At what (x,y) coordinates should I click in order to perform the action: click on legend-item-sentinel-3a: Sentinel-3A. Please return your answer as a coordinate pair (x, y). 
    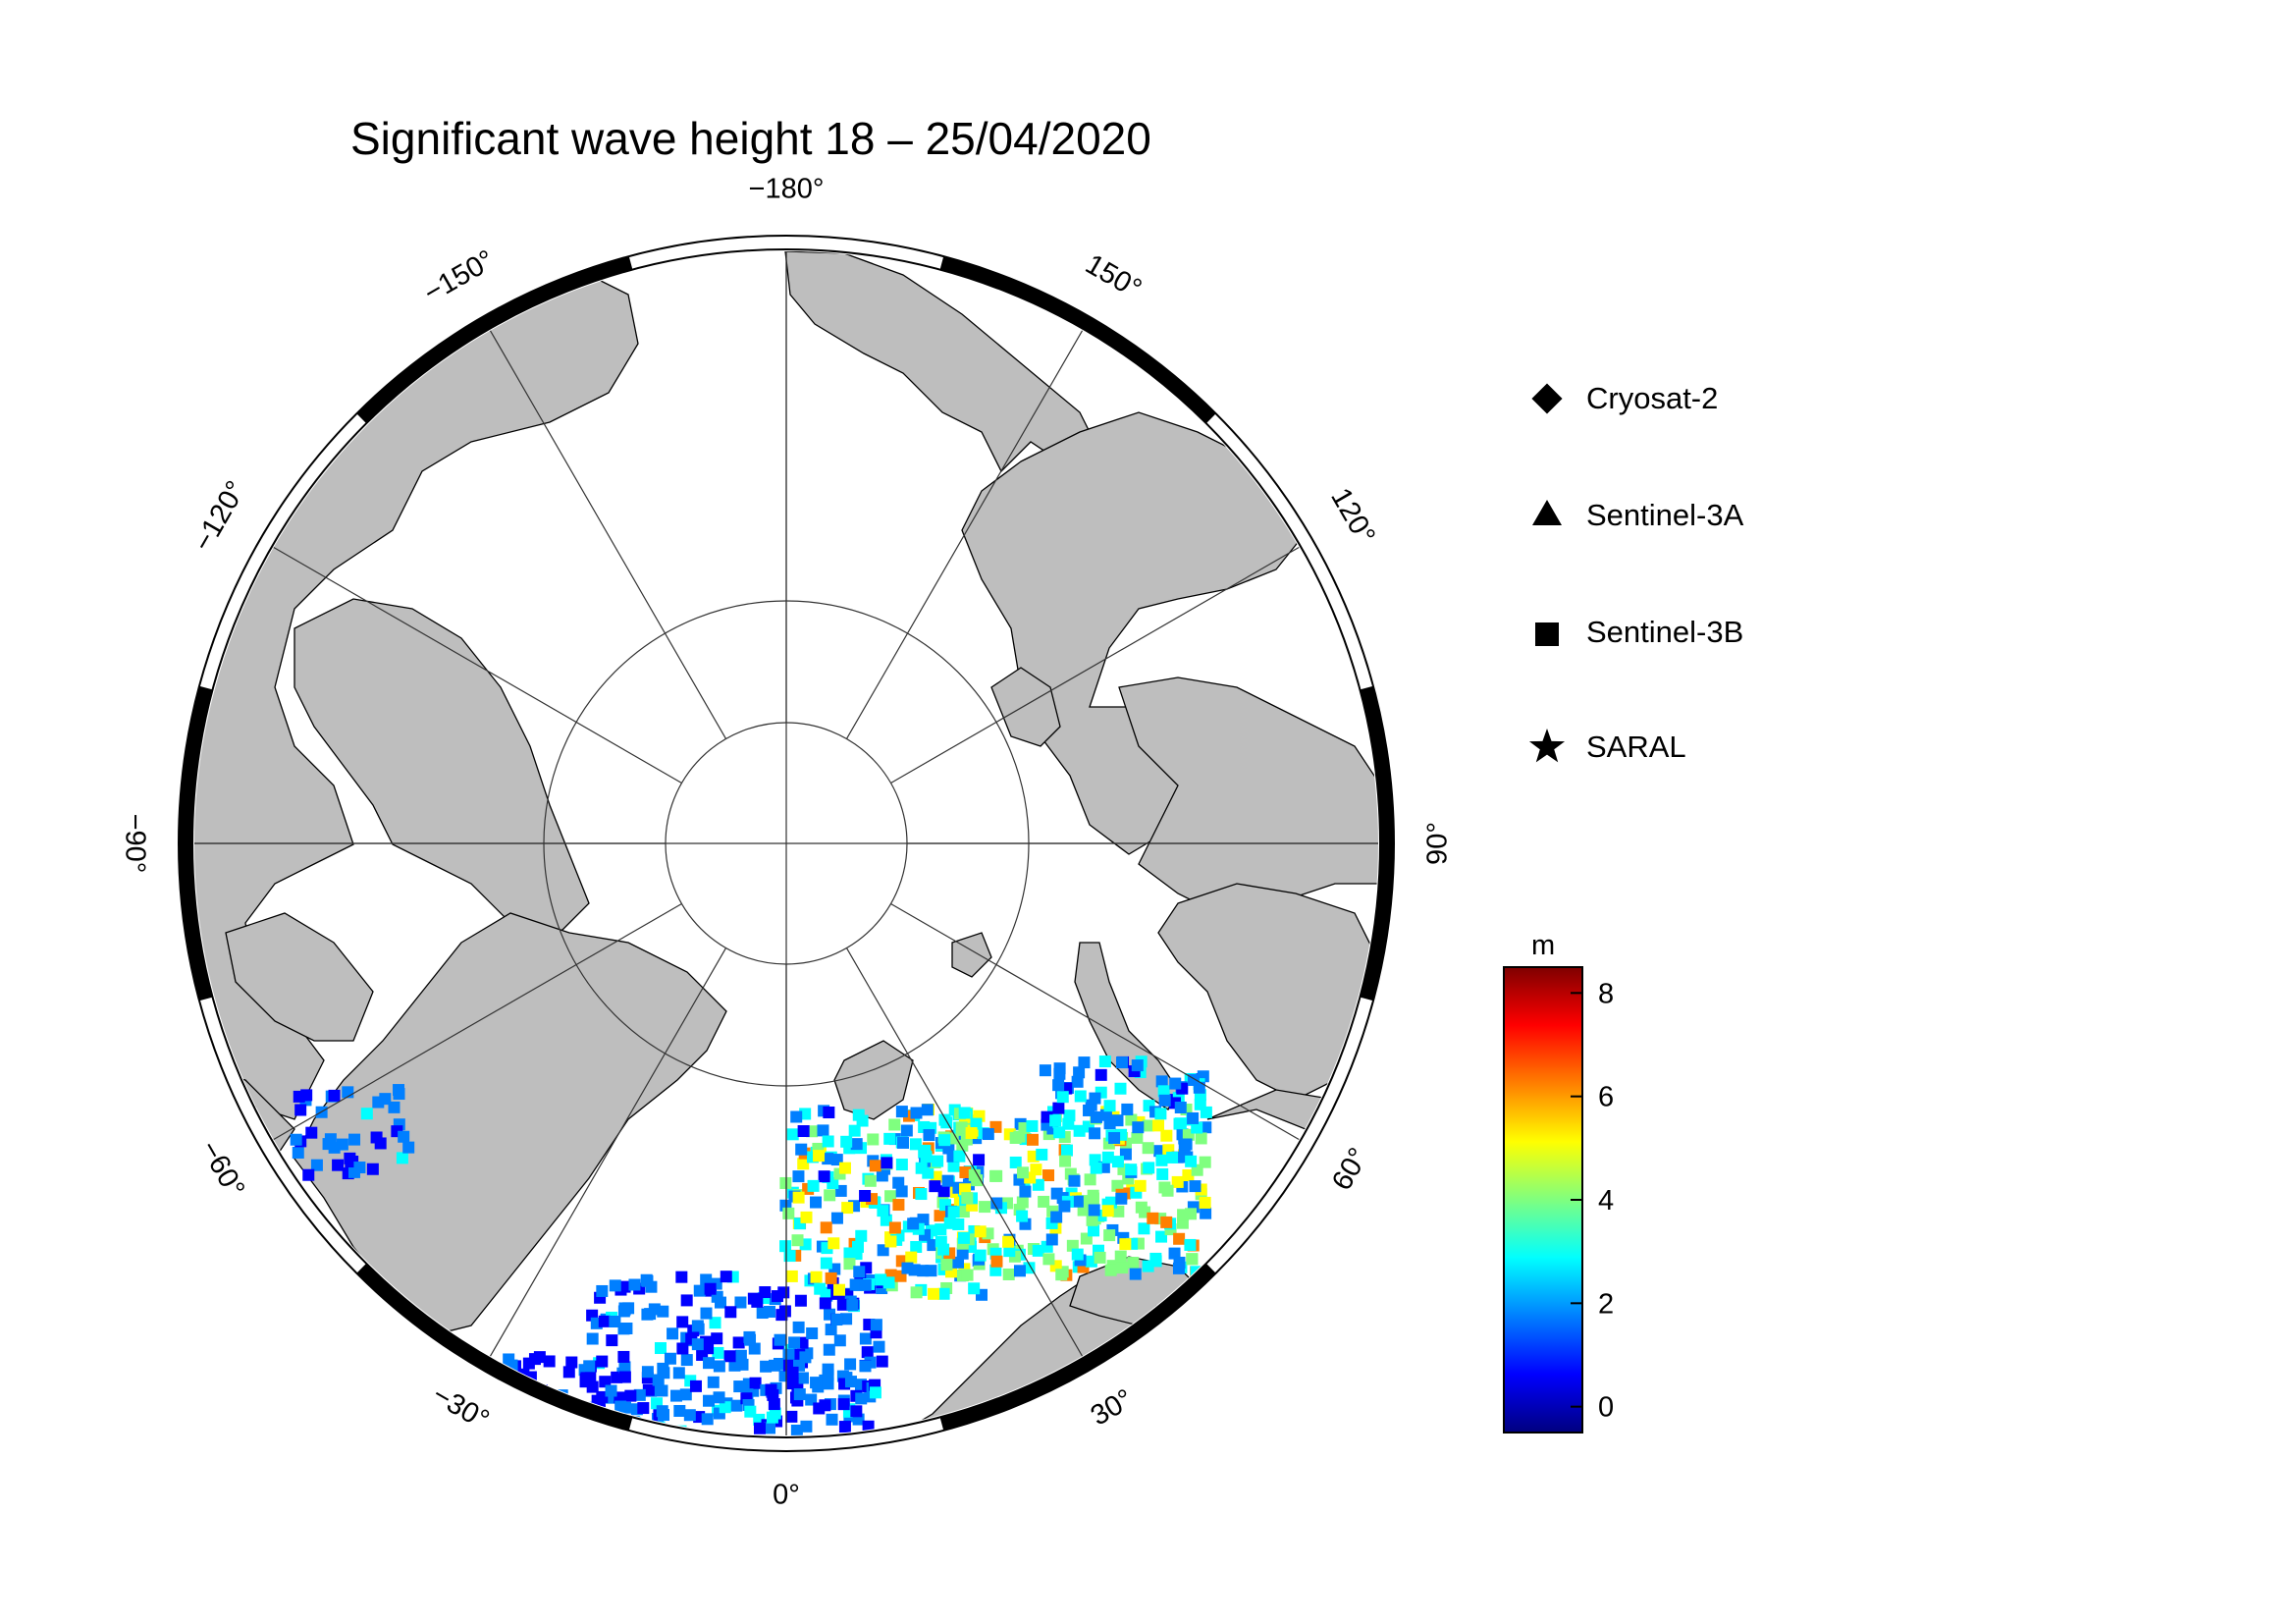
    Looking at the image, I should click on (1638, 515).